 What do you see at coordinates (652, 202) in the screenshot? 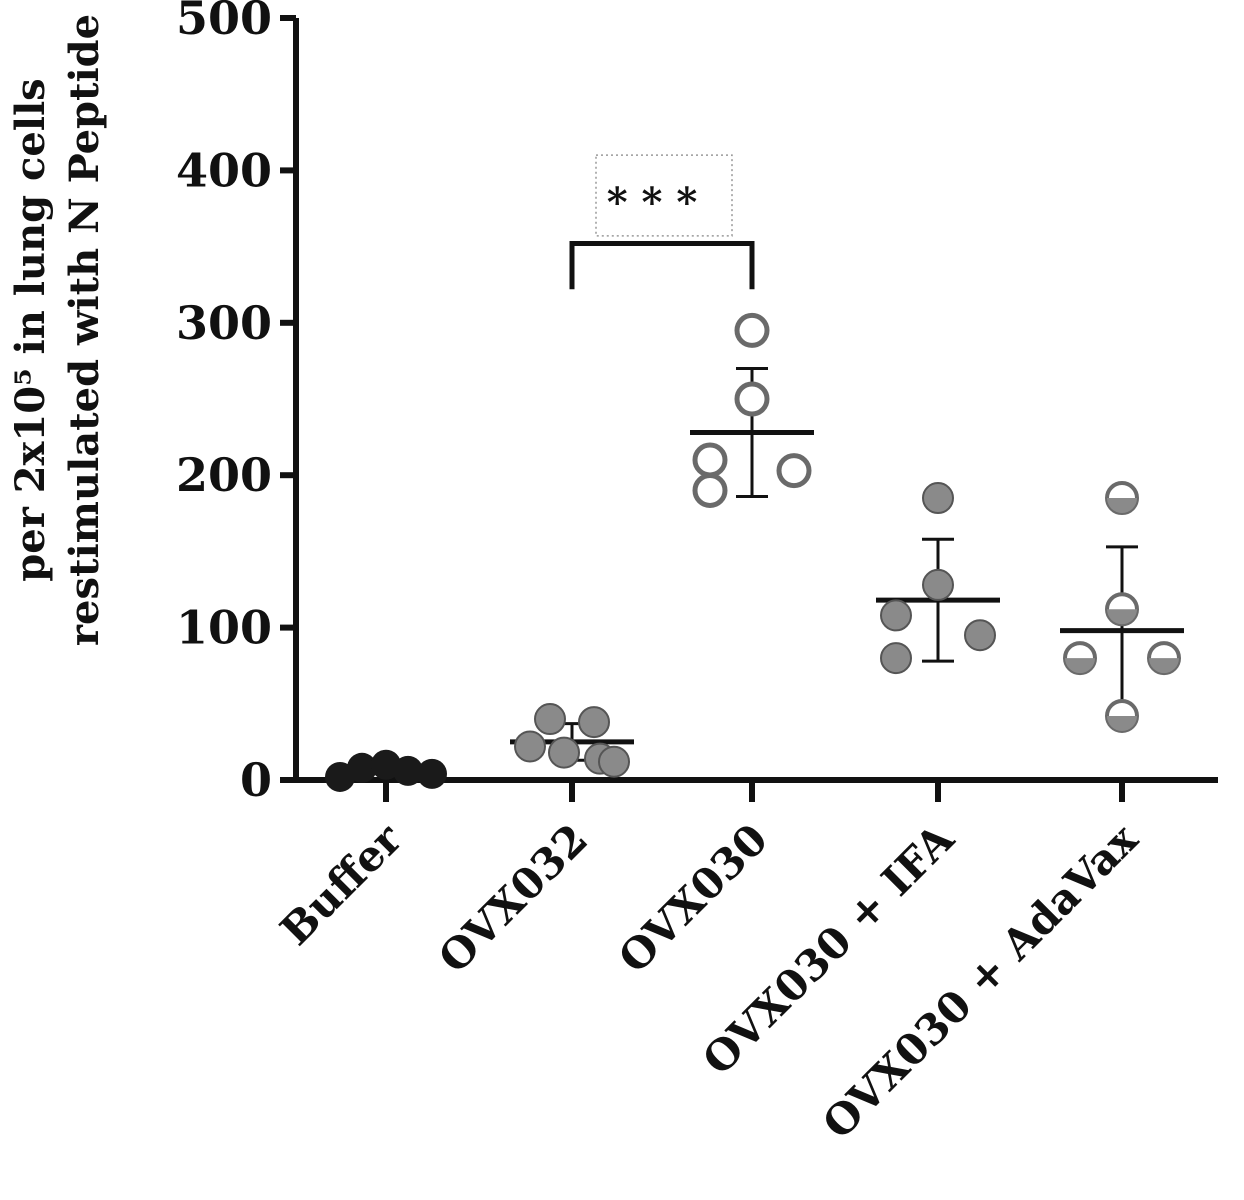
I see `significance-label: * * *` at bounding box center [652, 202].